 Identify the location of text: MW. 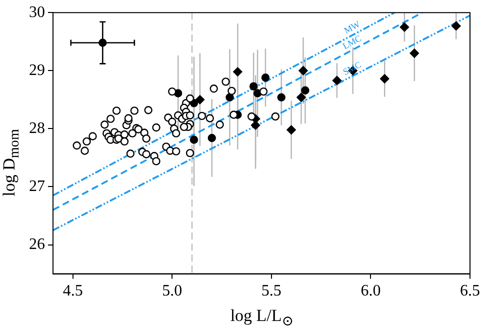
(352, 27).